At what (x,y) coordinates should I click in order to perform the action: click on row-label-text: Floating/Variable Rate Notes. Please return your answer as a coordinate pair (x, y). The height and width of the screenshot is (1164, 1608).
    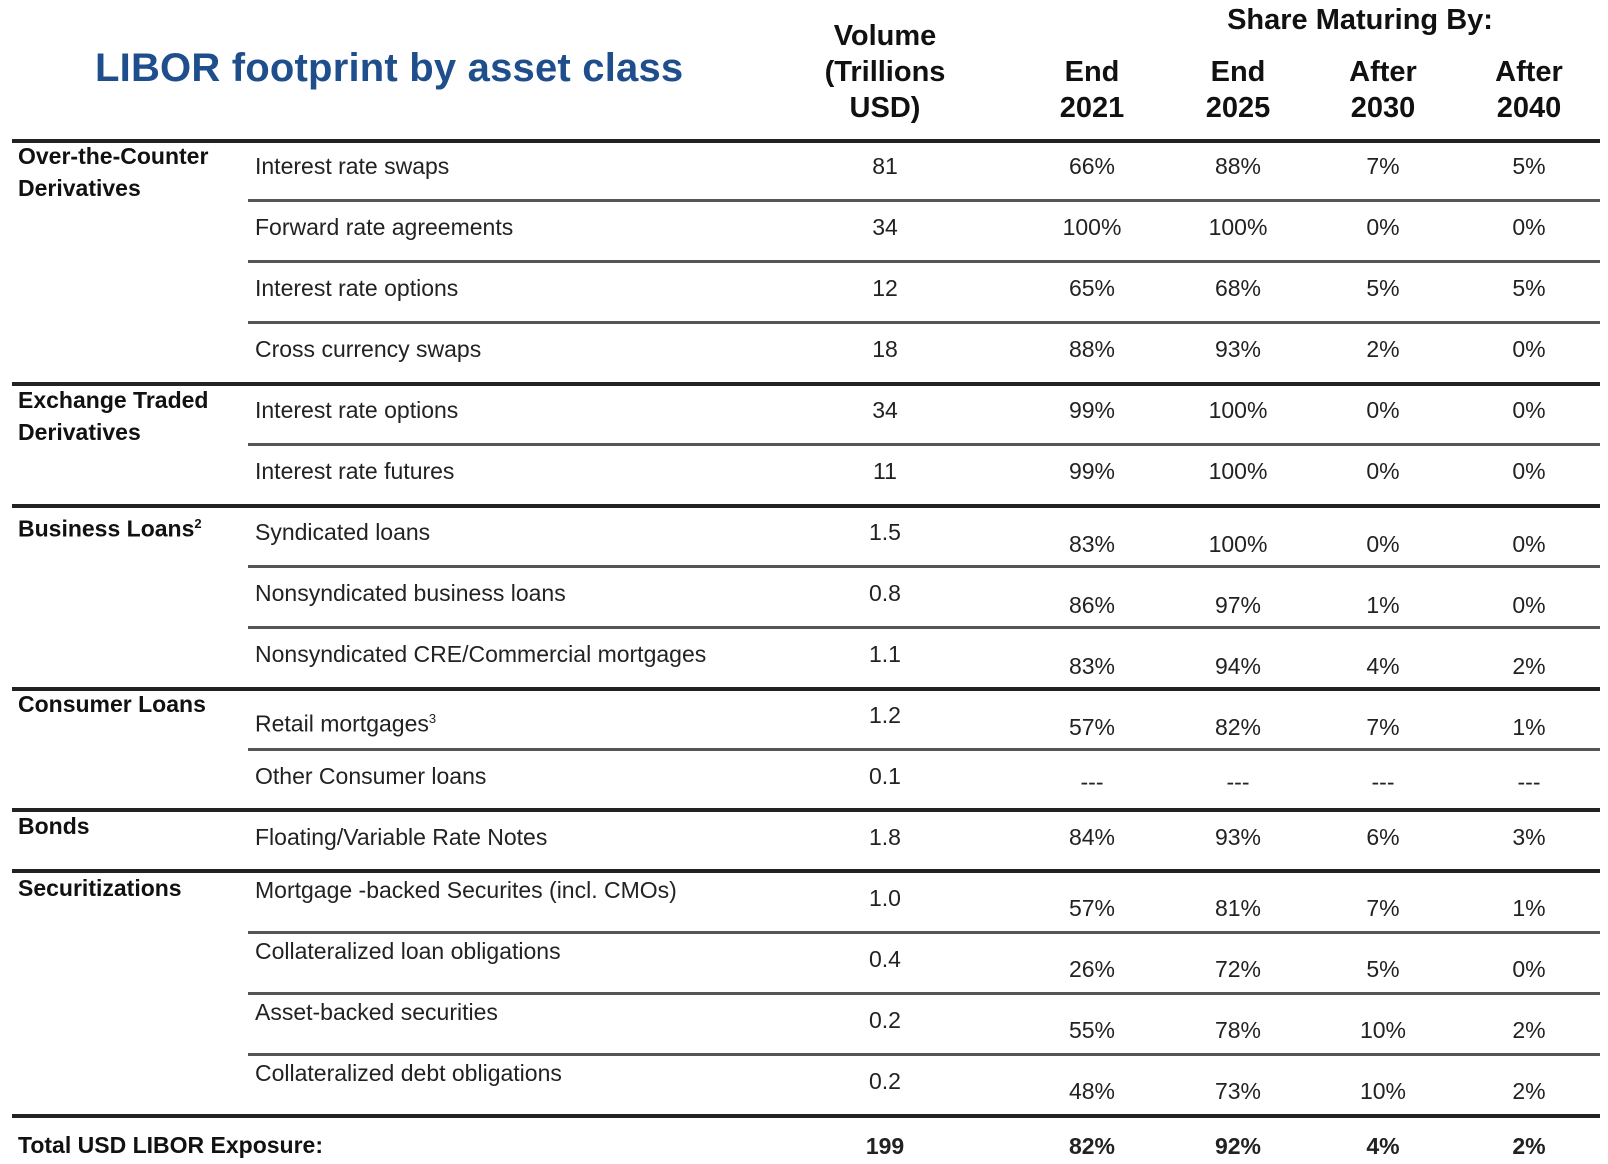
    Looking at the image, I should click on (401, 837).